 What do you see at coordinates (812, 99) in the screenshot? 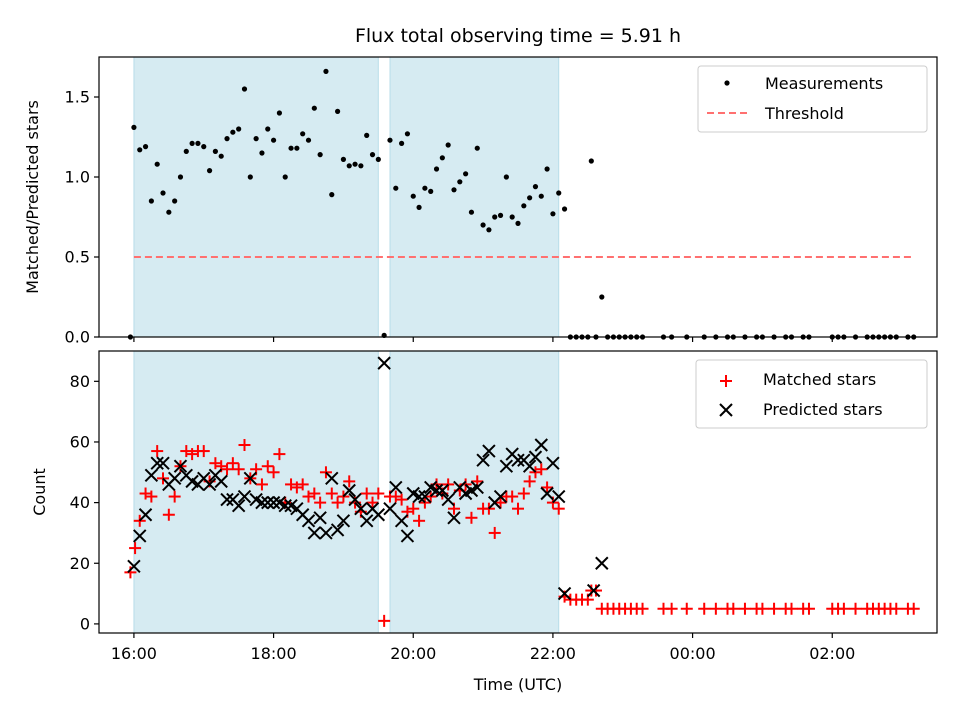
I see `top-legend-box` at bounding box center [812, 99].